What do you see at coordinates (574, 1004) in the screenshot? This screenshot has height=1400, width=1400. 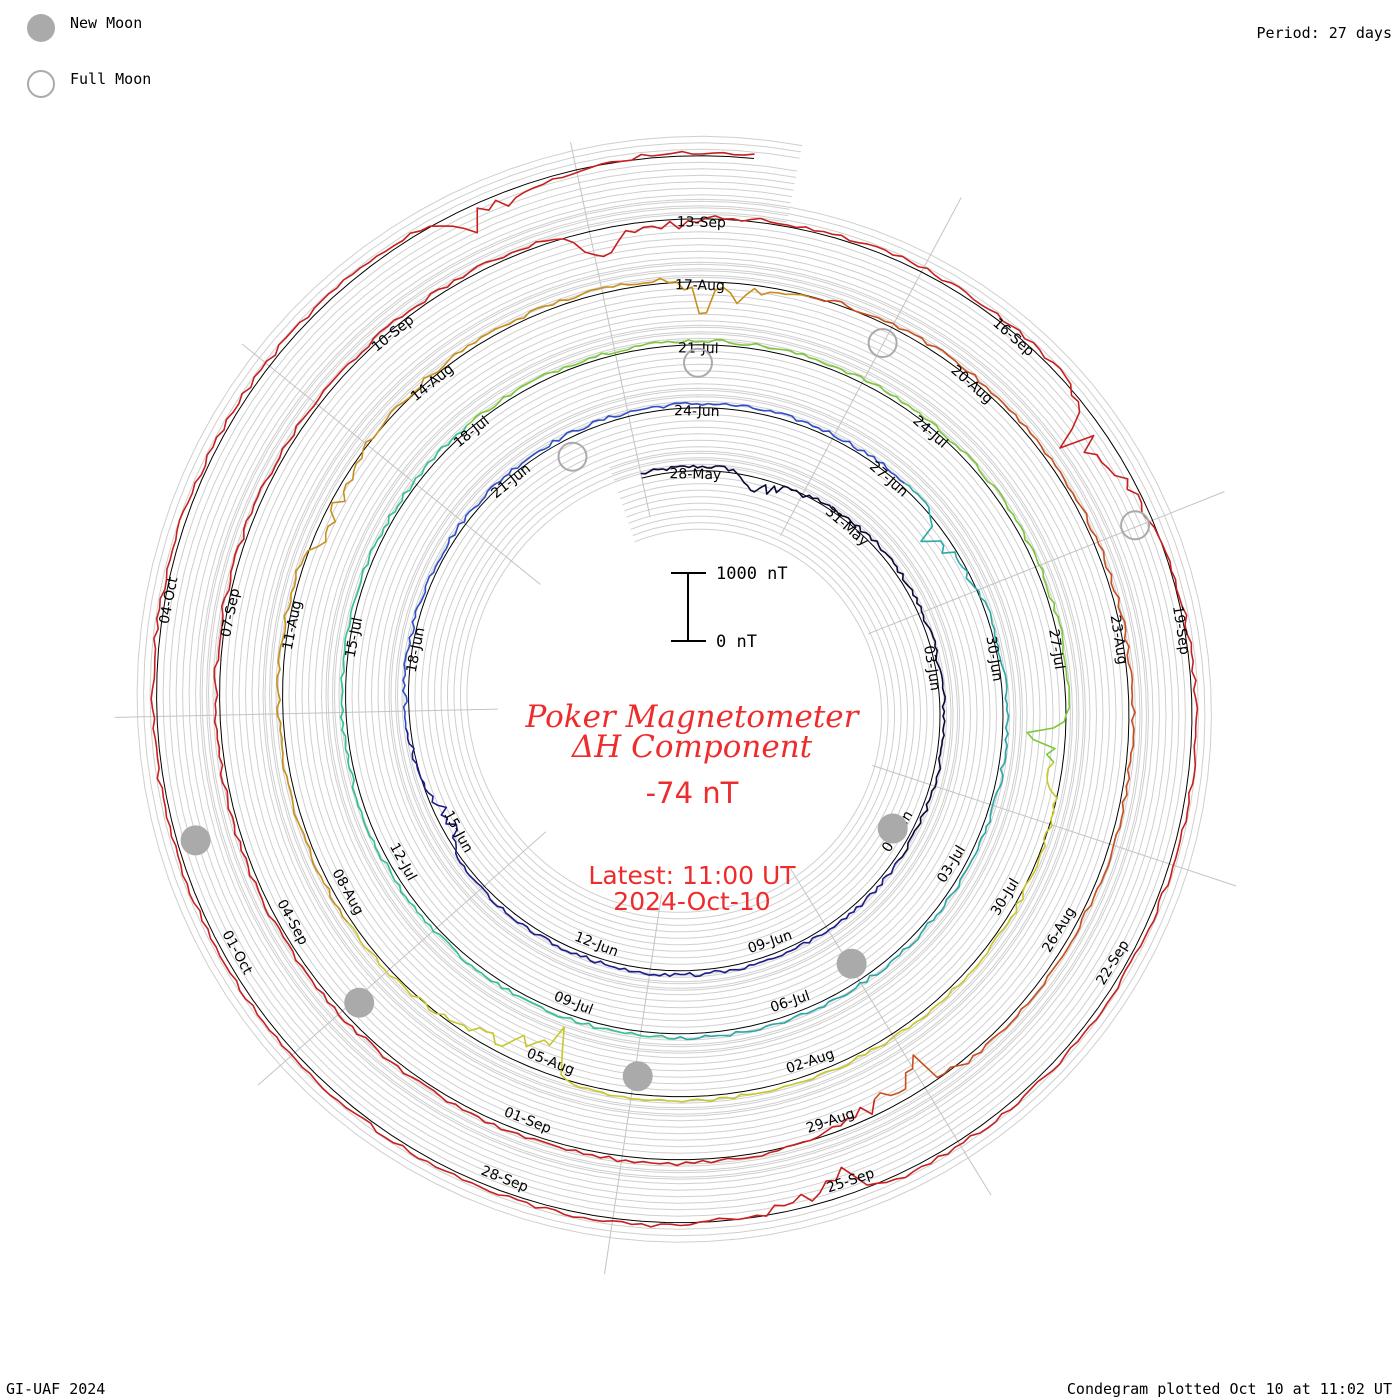 I see `date-tick-label: 09-Jul` at bounding box center [574, 1004].